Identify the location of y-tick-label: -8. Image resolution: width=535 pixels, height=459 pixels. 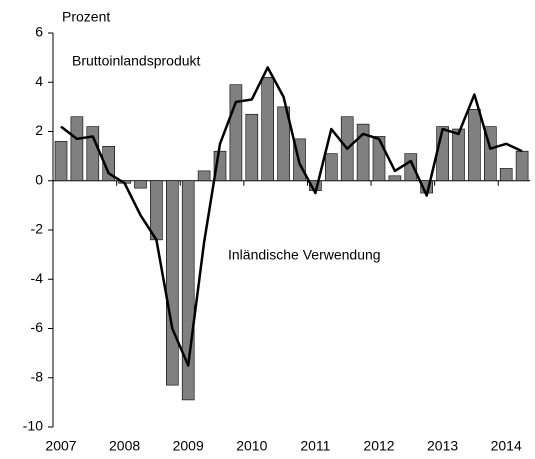
(37, 376).